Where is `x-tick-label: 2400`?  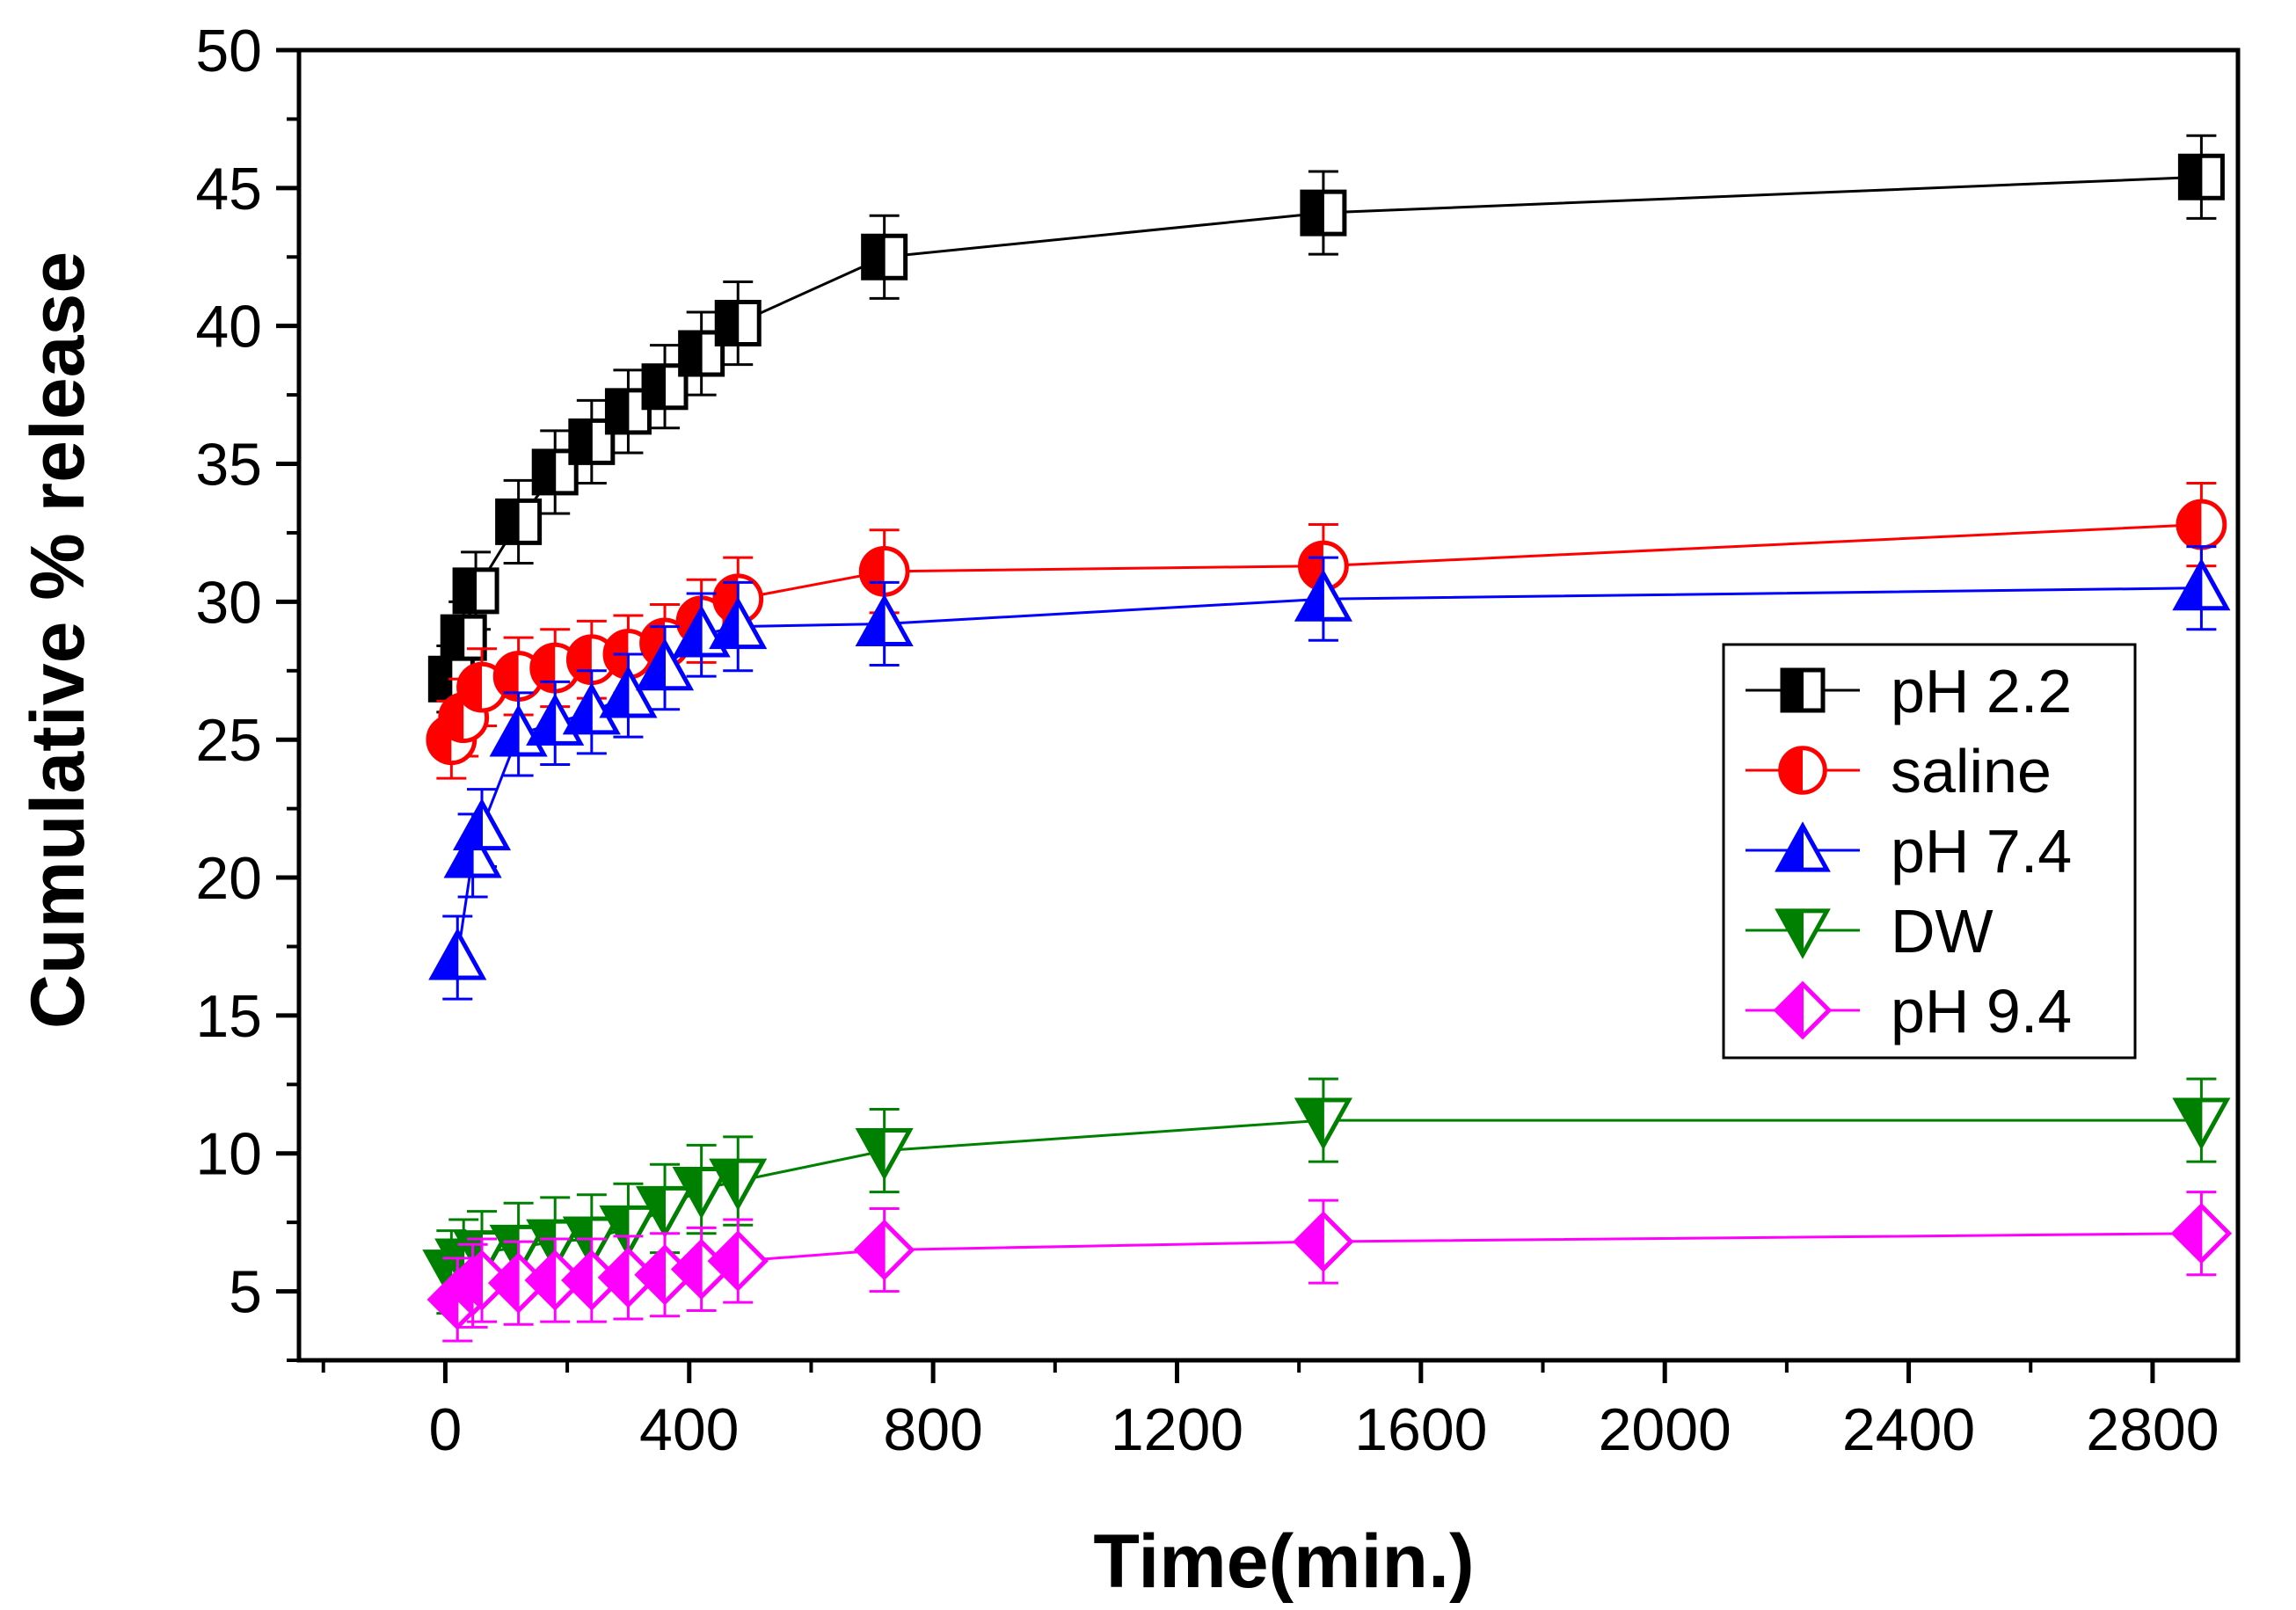
x-tick-label: 2400 is located at coordinates (1908, 1429).